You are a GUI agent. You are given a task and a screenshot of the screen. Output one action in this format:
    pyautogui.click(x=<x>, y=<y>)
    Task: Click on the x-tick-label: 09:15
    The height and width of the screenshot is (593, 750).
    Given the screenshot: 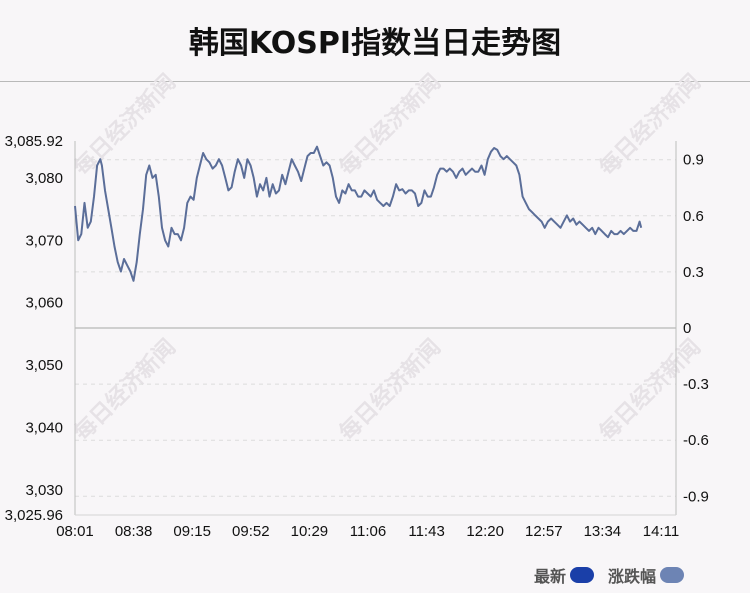 What is the action you would take?
    pyautogui.click(x=192, y=531)
    